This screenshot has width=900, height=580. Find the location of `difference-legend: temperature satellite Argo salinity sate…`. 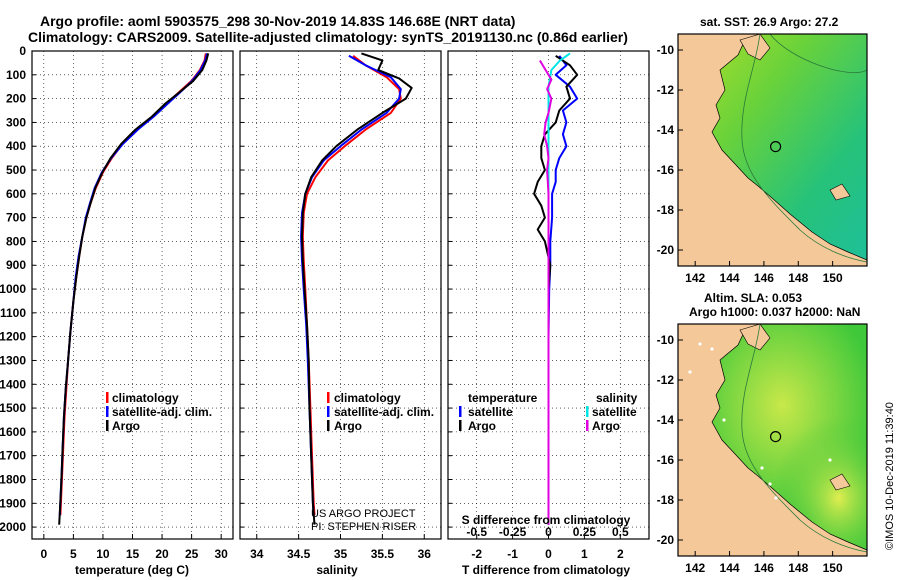

difference-legend: temperature satellite Argo salinity sate… is located at coordinates (548, 412).